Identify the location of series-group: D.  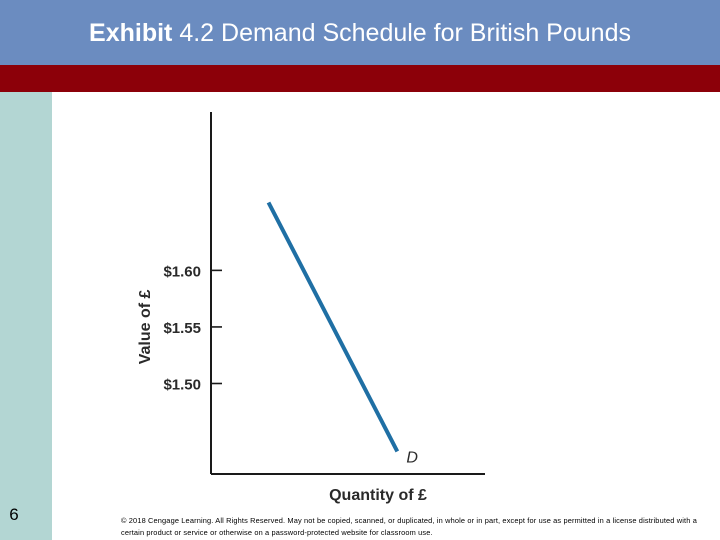
(342, 333).